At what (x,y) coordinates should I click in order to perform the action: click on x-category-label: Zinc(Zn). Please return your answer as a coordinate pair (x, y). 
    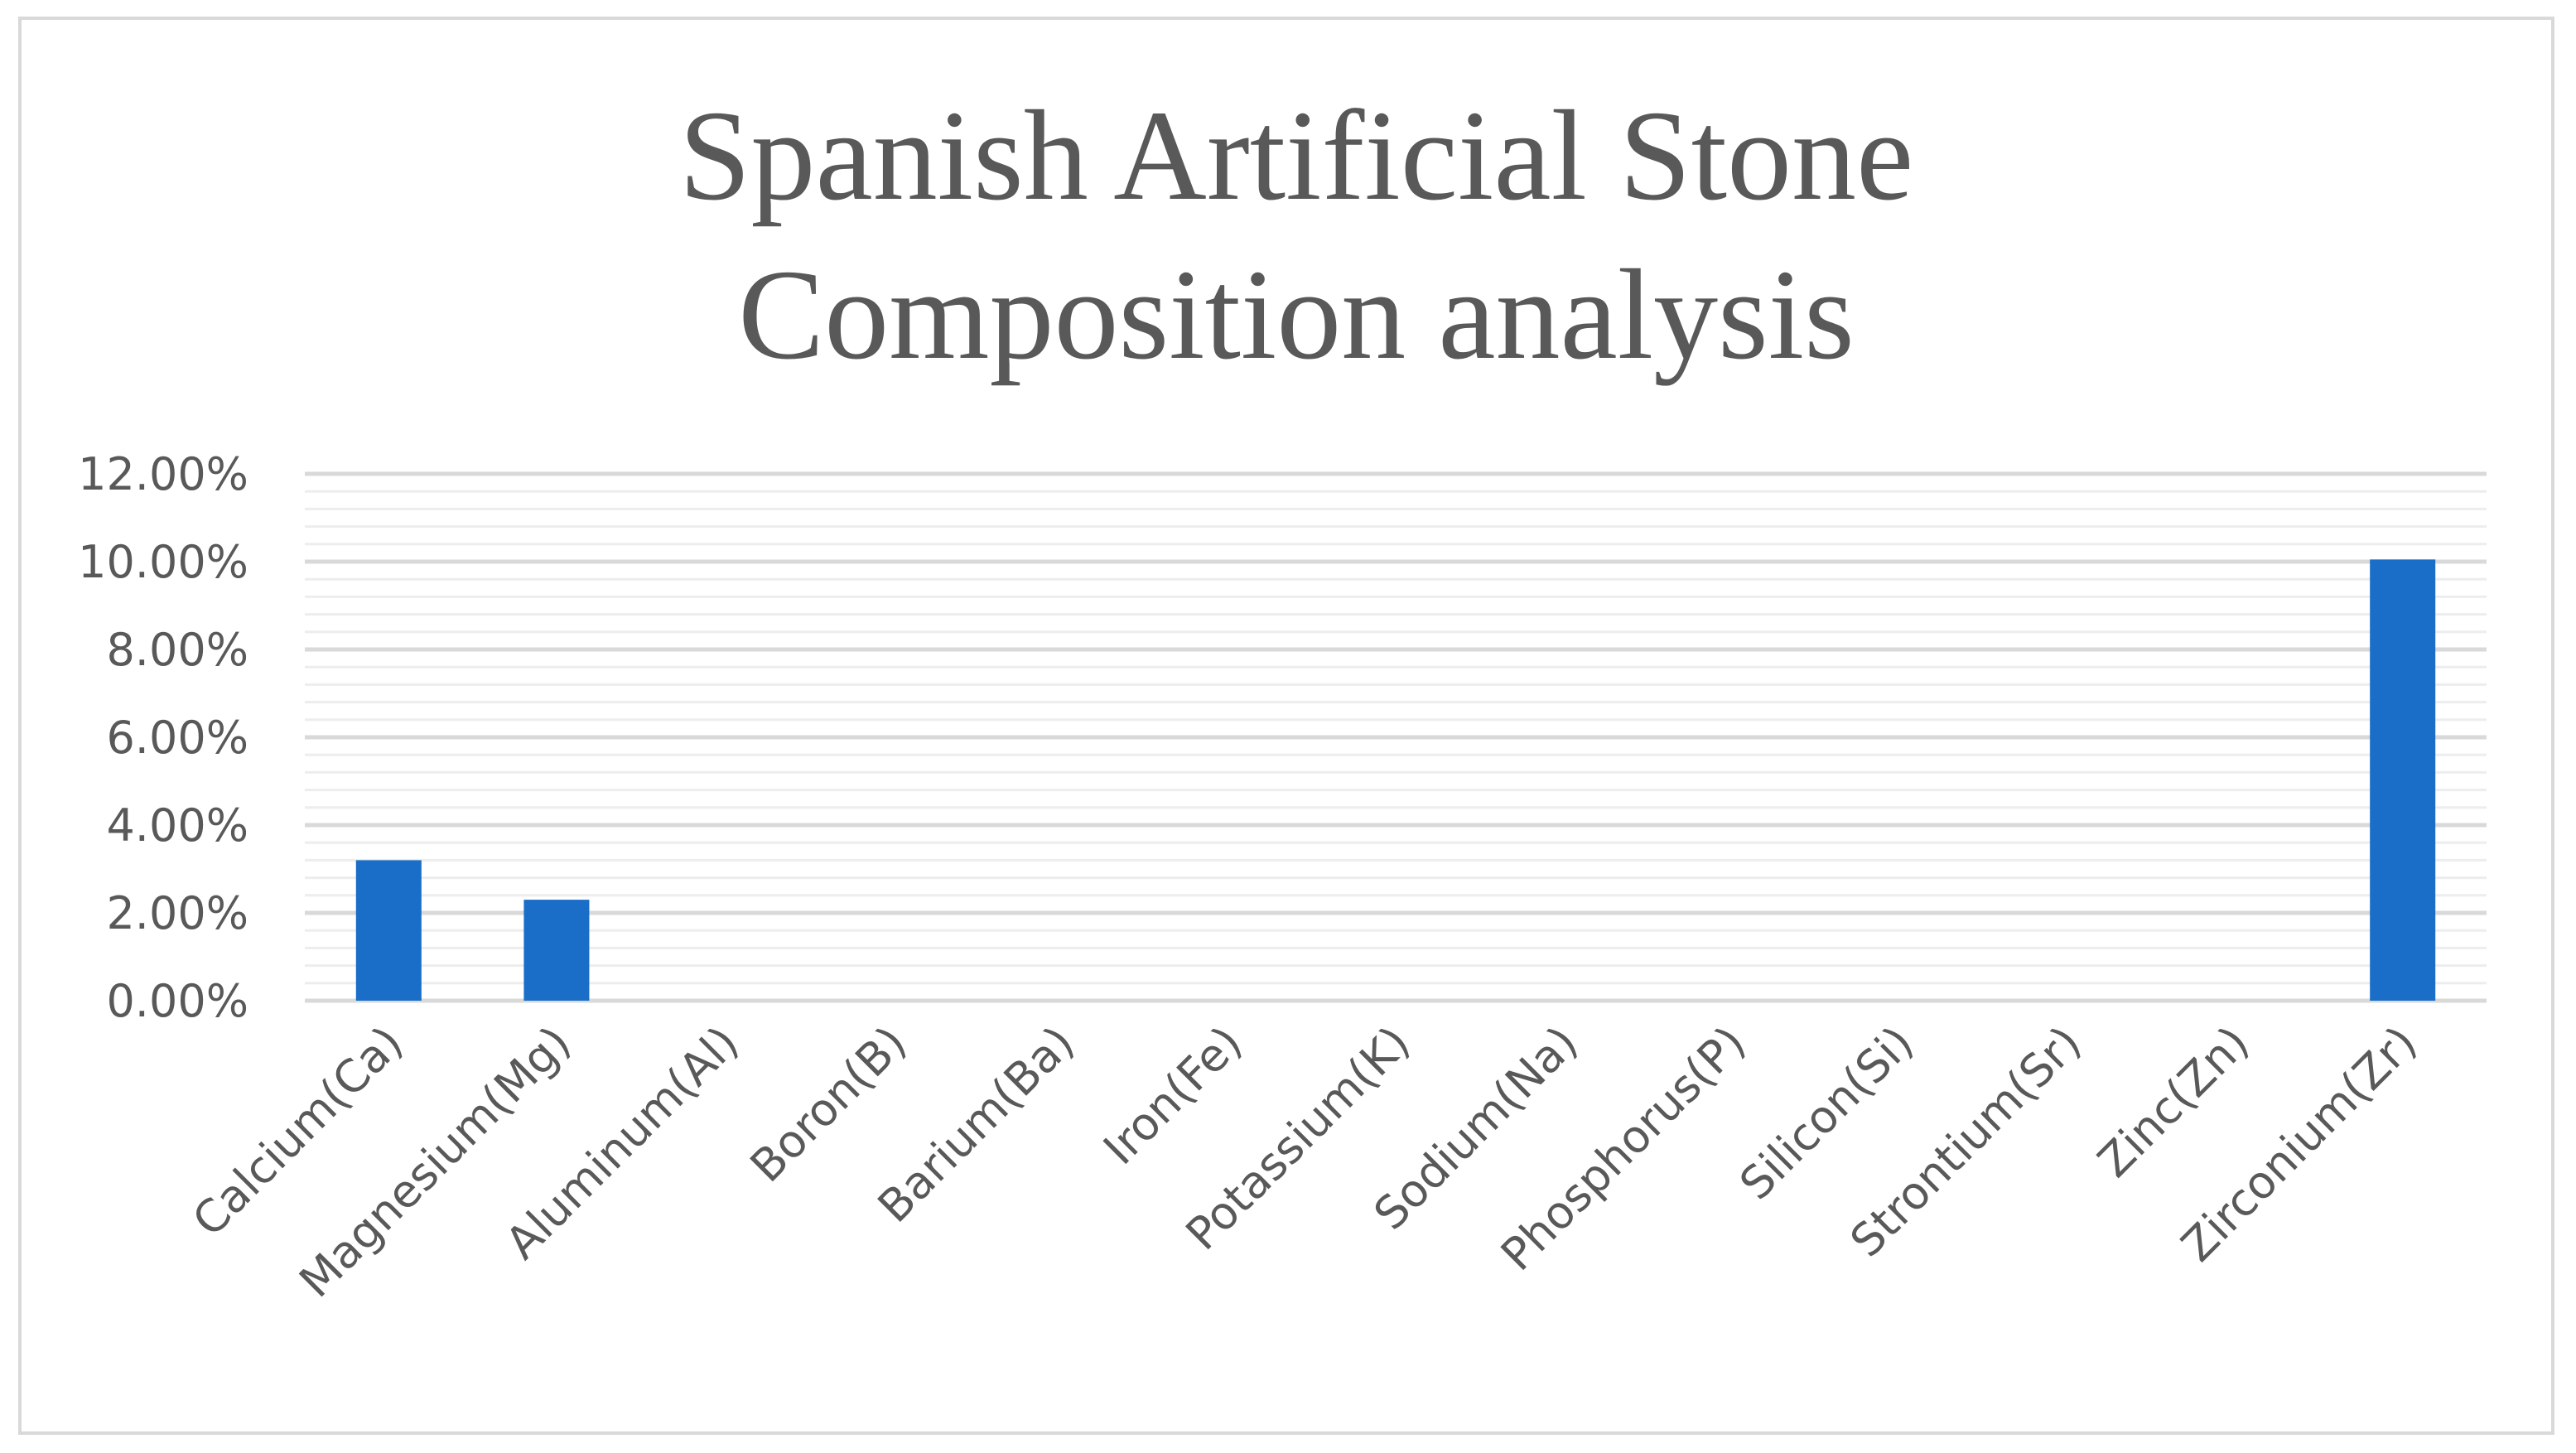
    Looking at the image, I should click on (2174, 1102).